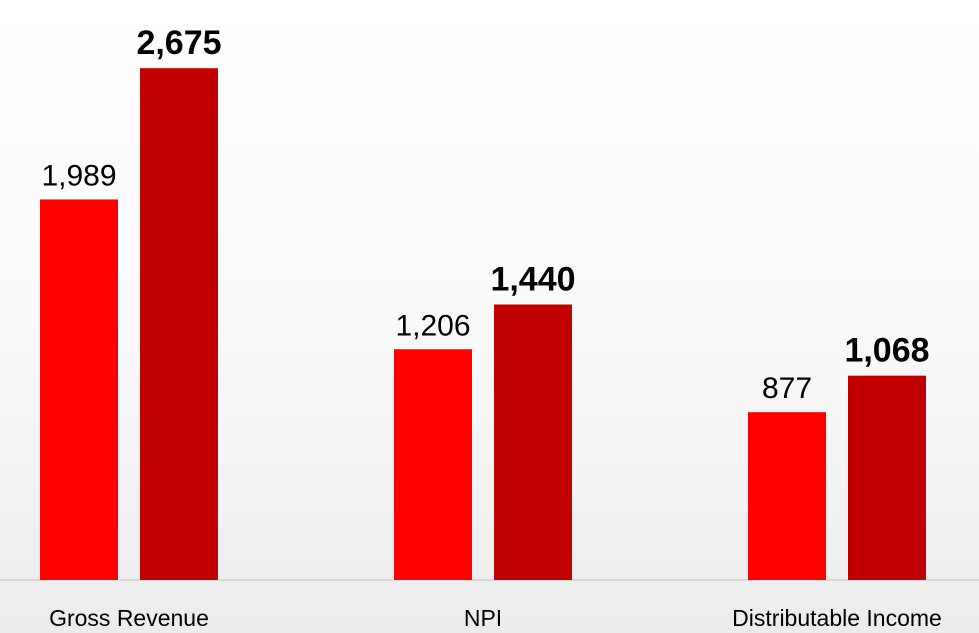  What do you see at coordinates (178, 43) in the screenshot?
I see `data-label: 2,675` at bounding box center [178, 43].